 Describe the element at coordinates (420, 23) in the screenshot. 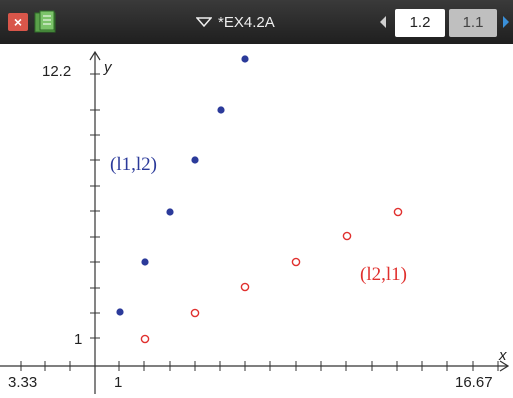

I see `tab-page-1-2: 1.2` at that location.